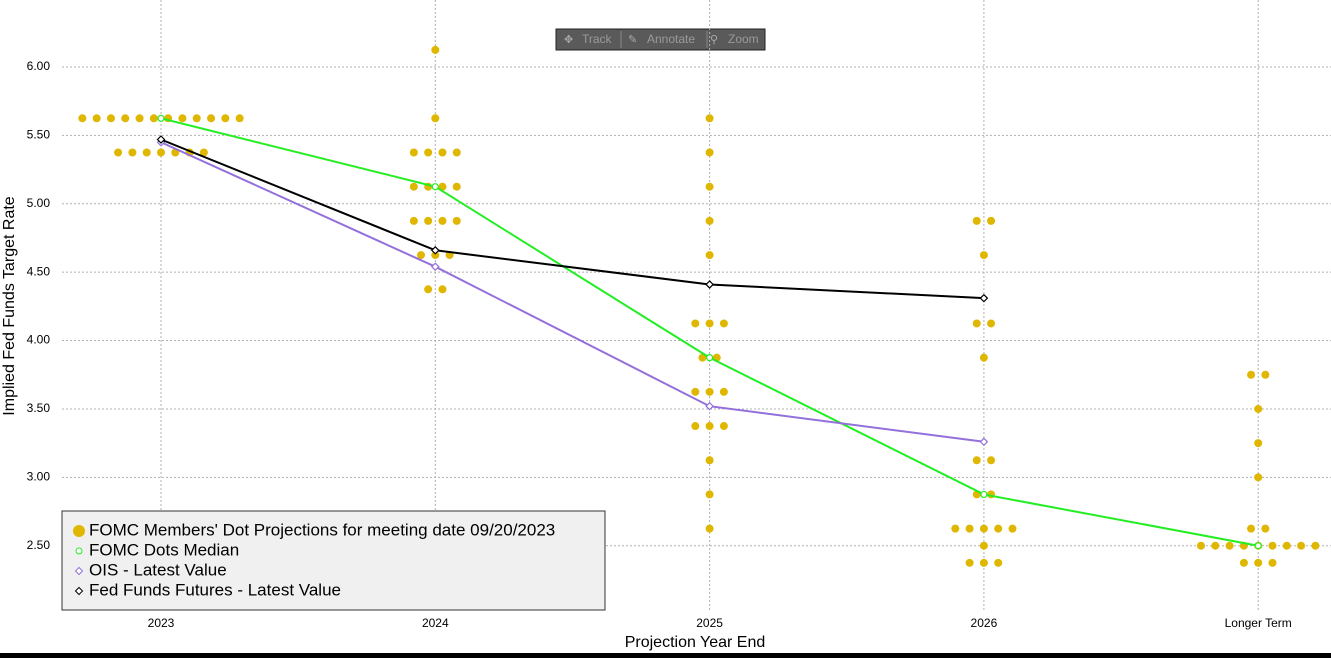 Image resolution: width=1331 pixels, height=658 pixels. What do you see at coordinates (39, 545) in the screenshot?
I see `y-tick-label: 2.50` at bounding box center [39, 545].